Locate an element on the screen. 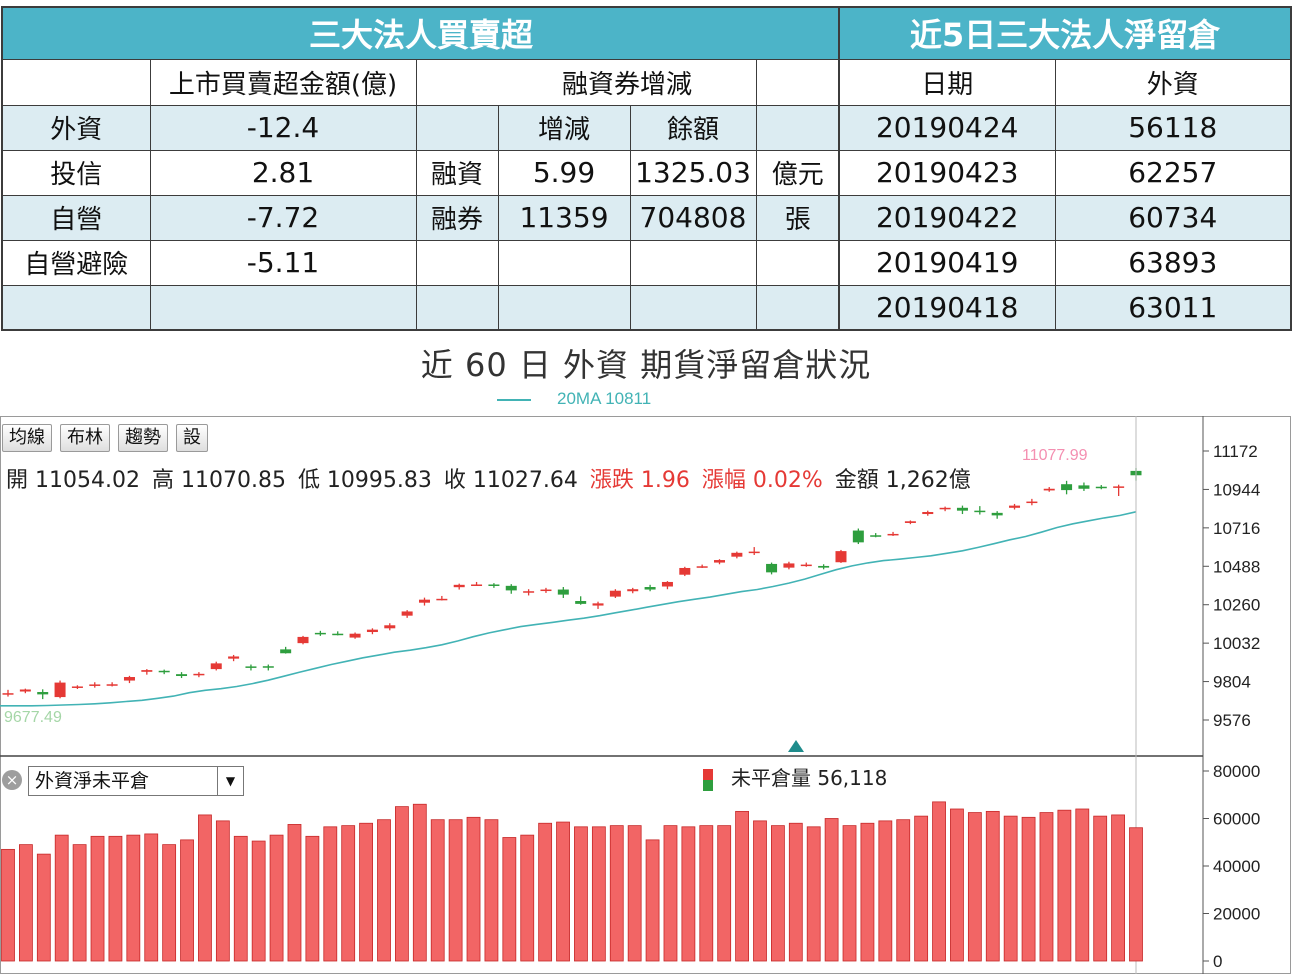 The image size is (1292, 974). blank-header-cell is located at coordinates (456, 82).